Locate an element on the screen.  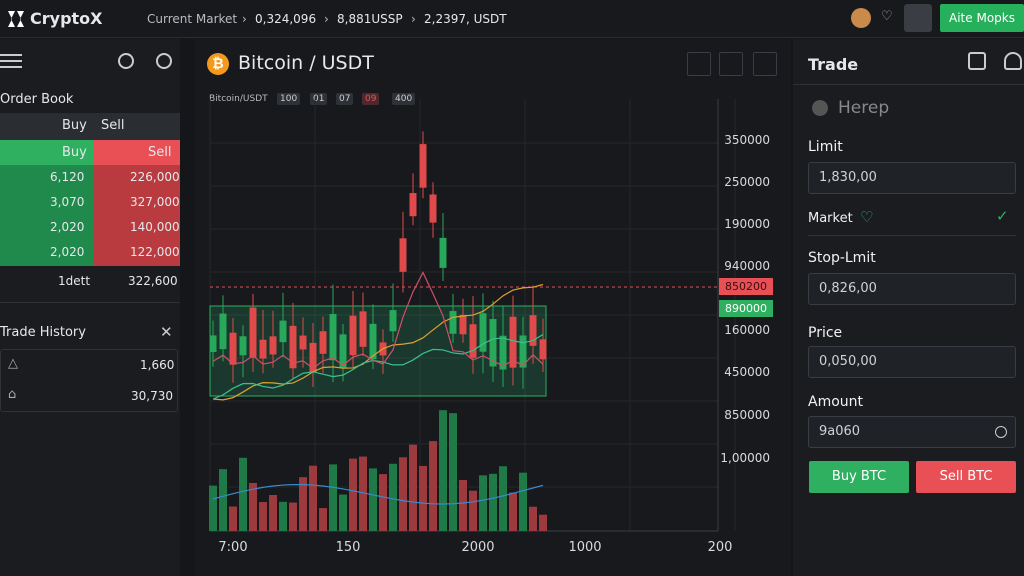
search-input: Herep is located at coordinates (864, 108).